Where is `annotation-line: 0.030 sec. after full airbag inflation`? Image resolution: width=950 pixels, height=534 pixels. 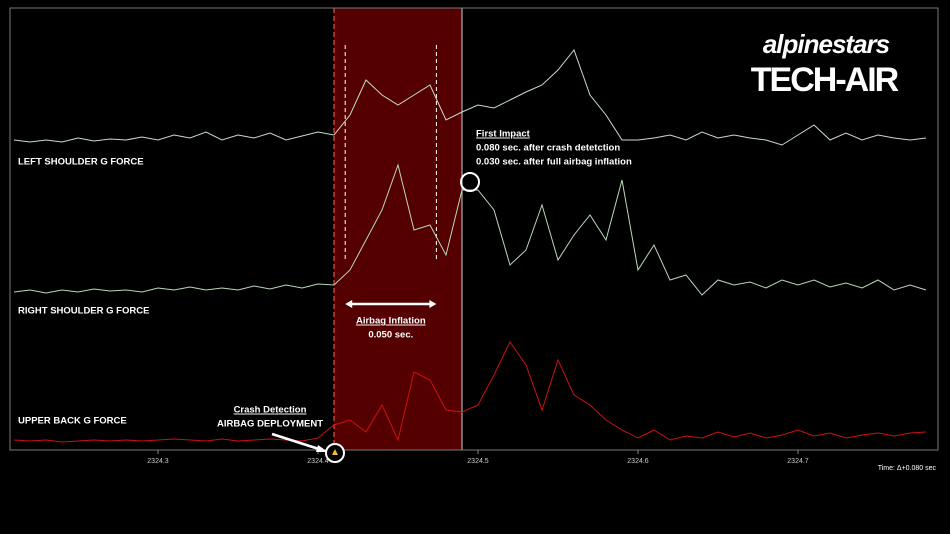
annotation-line: 0.030 sec. after full airbag inflation is located at coordinates (554, 162).